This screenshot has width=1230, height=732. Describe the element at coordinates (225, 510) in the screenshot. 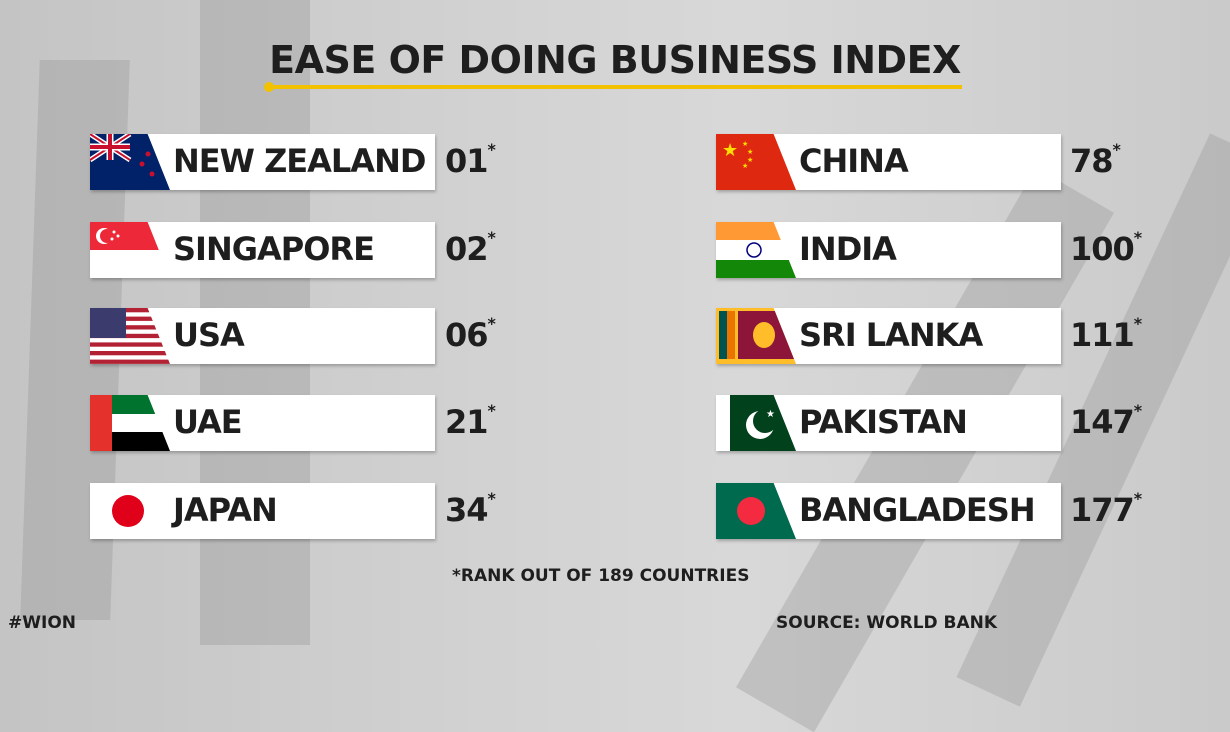

I see `country-name: JAPAN` at that location.